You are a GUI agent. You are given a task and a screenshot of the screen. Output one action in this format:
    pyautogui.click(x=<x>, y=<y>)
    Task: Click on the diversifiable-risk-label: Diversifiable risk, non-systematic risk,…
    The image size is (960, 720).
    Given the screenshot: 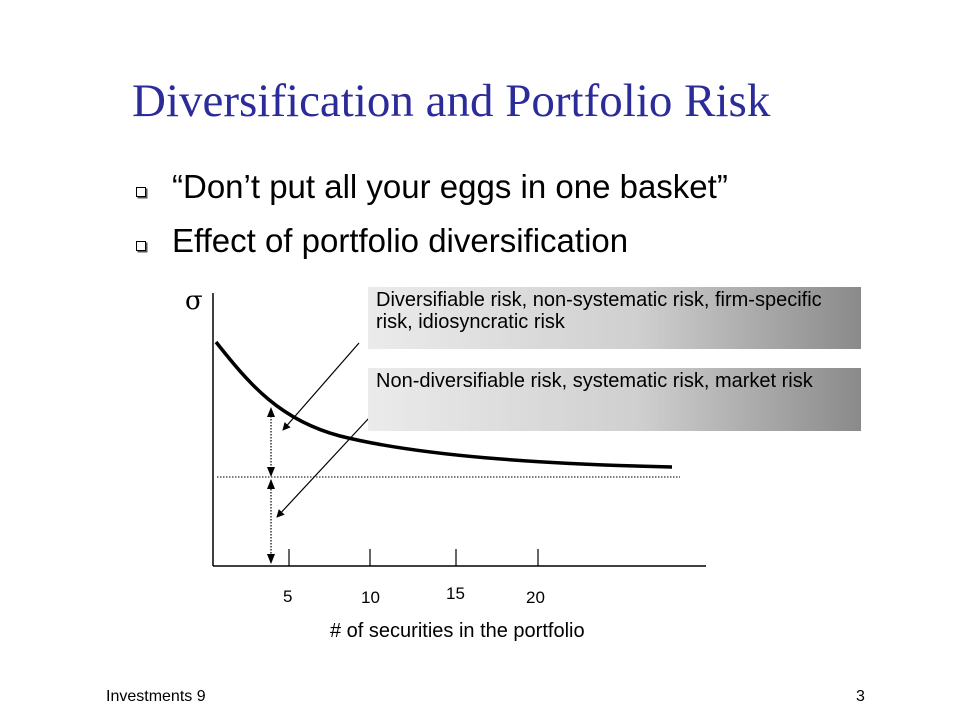 What is the action you would take?
    pyautogui.click(x=614, y=318)
    